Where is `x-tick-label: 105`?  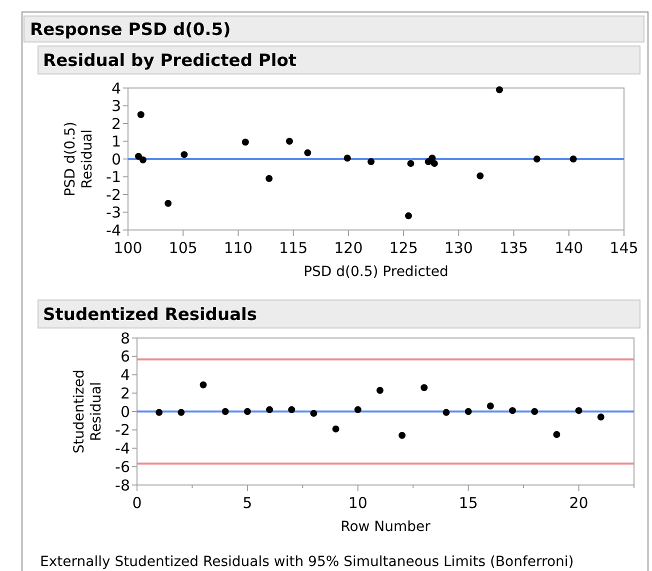 x-tick-label: 105 is located at coordinates (183, 248).